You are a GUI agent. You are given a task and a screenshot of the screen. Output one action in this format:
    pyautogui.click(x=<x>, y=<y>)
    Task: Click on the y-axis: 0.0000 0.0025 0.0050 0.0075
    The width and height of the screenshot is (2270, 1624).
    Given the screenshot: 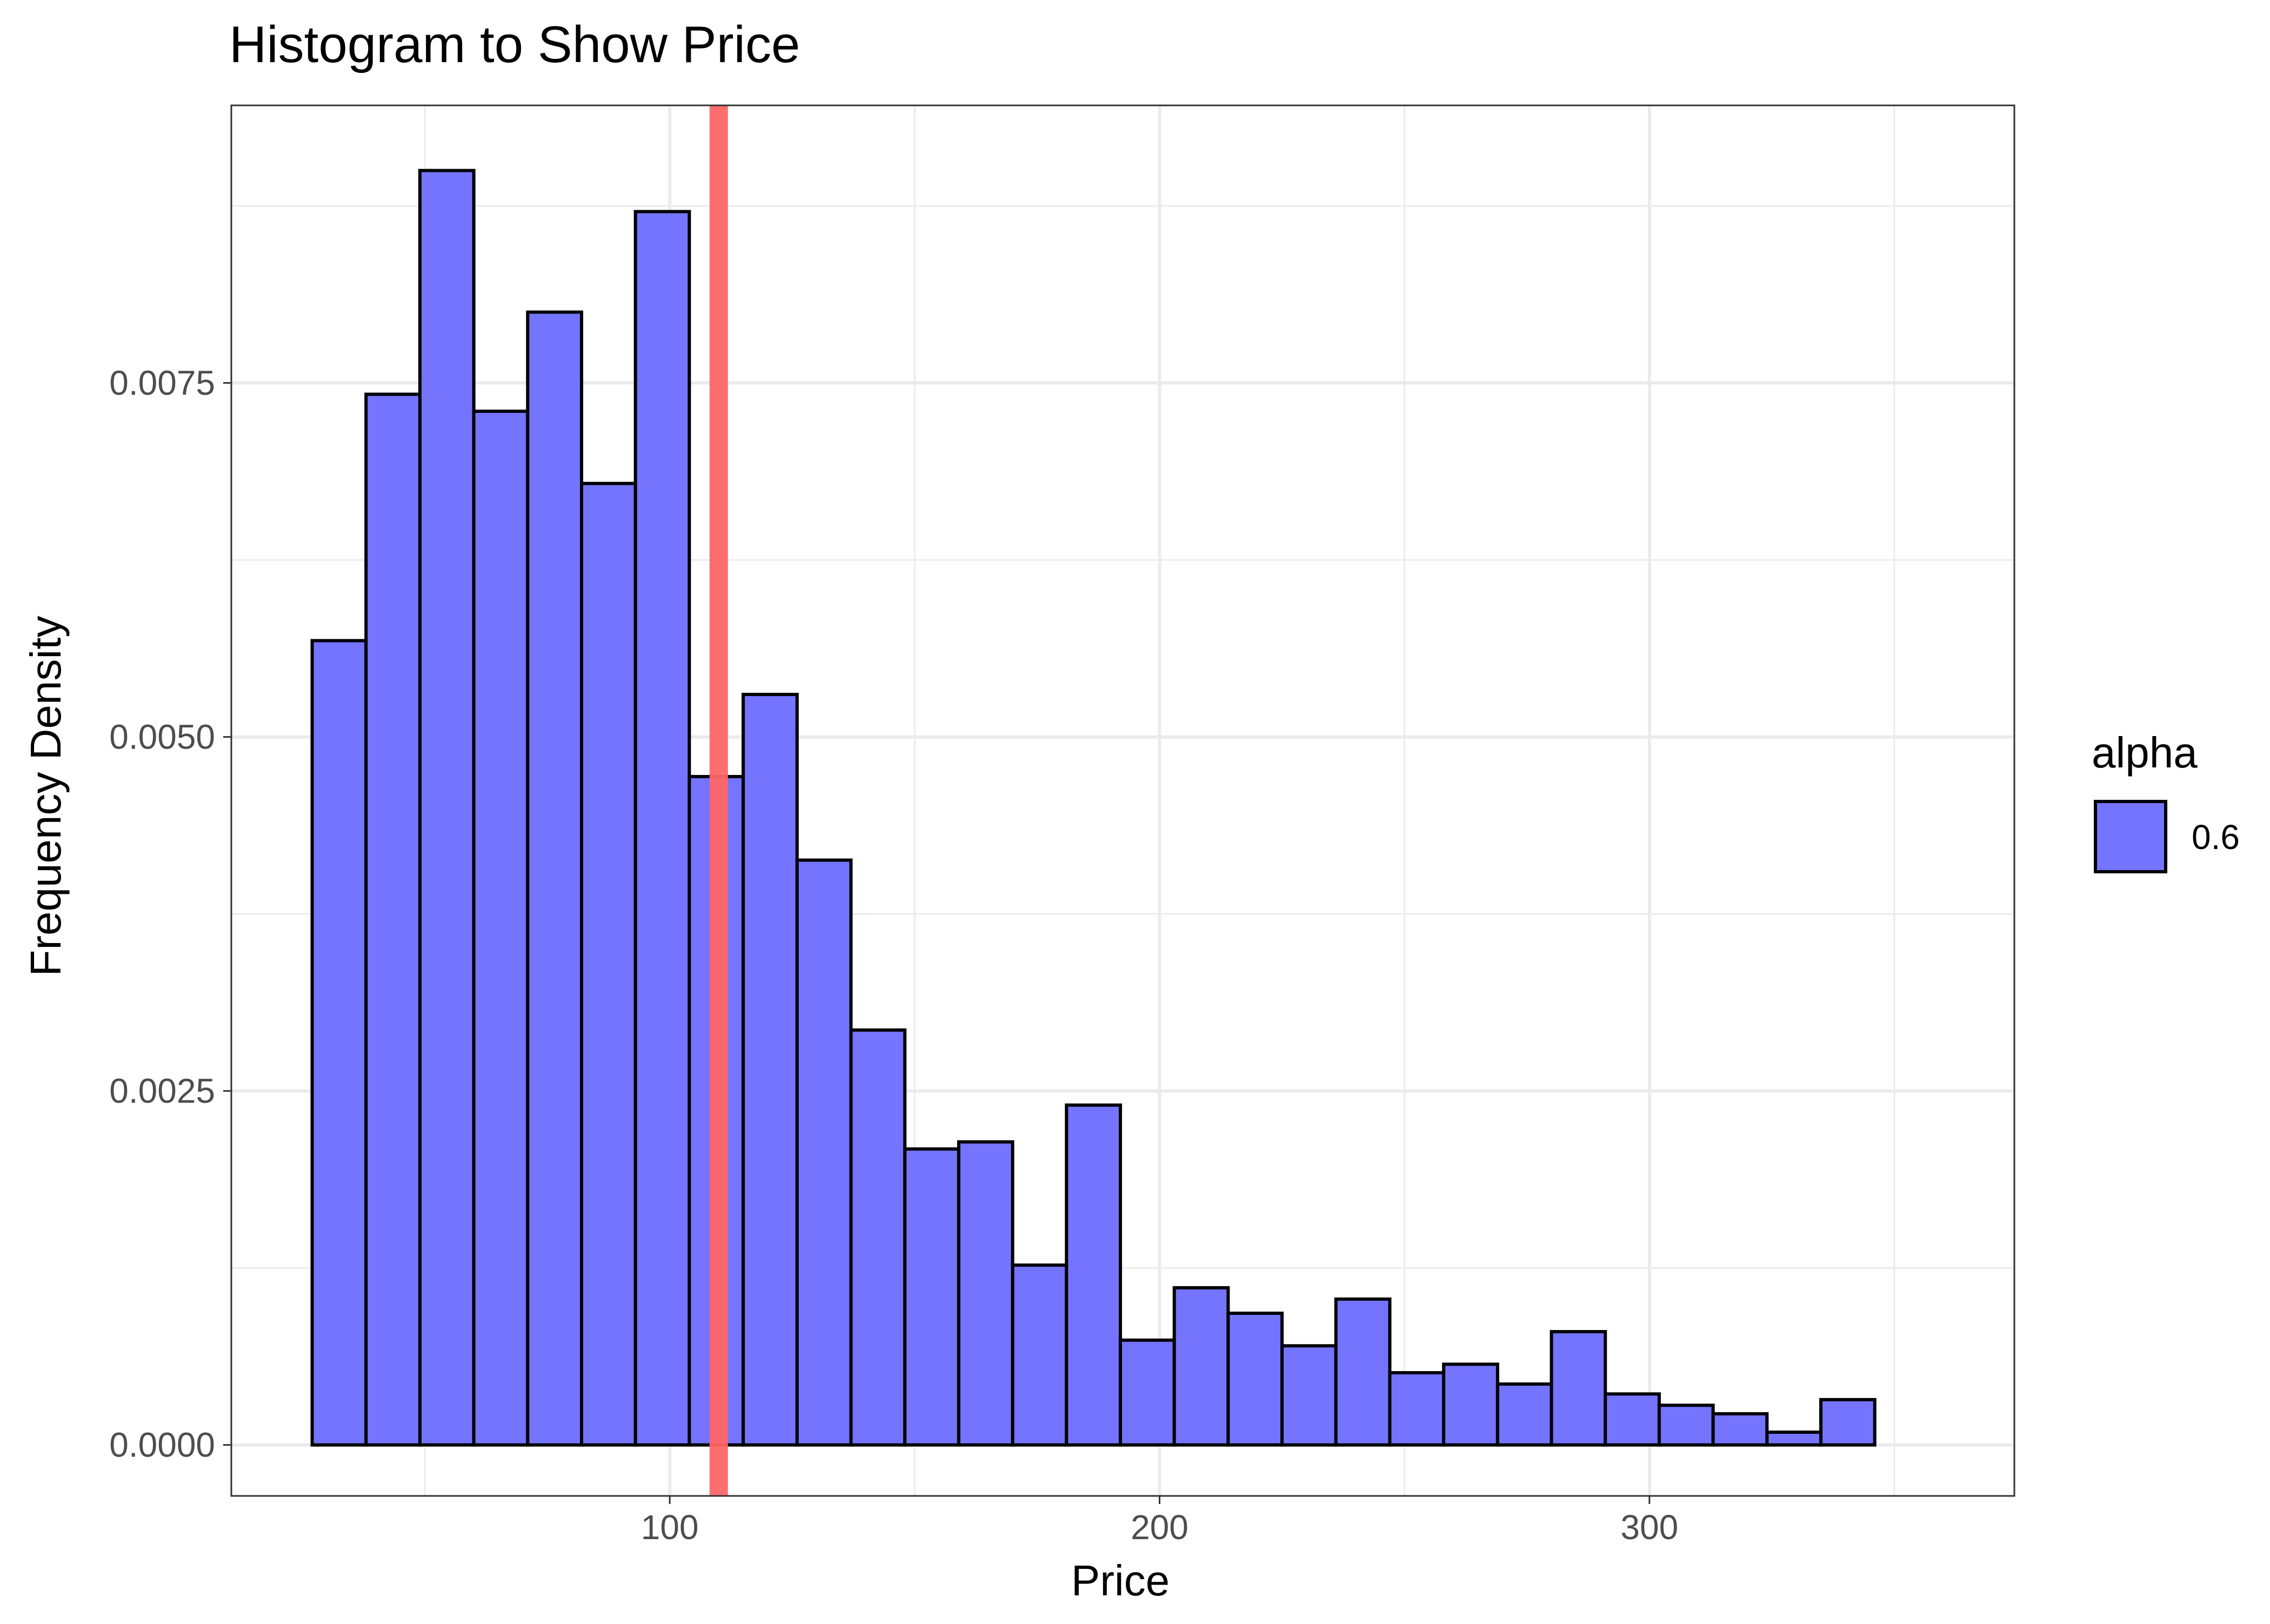 What is the action you would take?
    pyautogui.click(x=170, y=914)
    